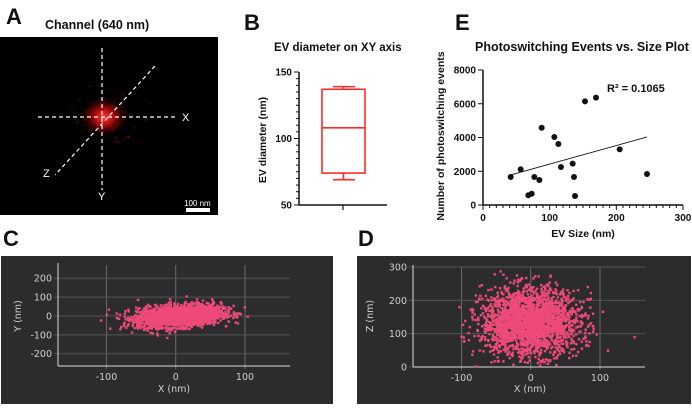 The height and width of the screenshot is (415, 692). I want to click on panel-a-title: Channel (640 nm), so click(97, 25).